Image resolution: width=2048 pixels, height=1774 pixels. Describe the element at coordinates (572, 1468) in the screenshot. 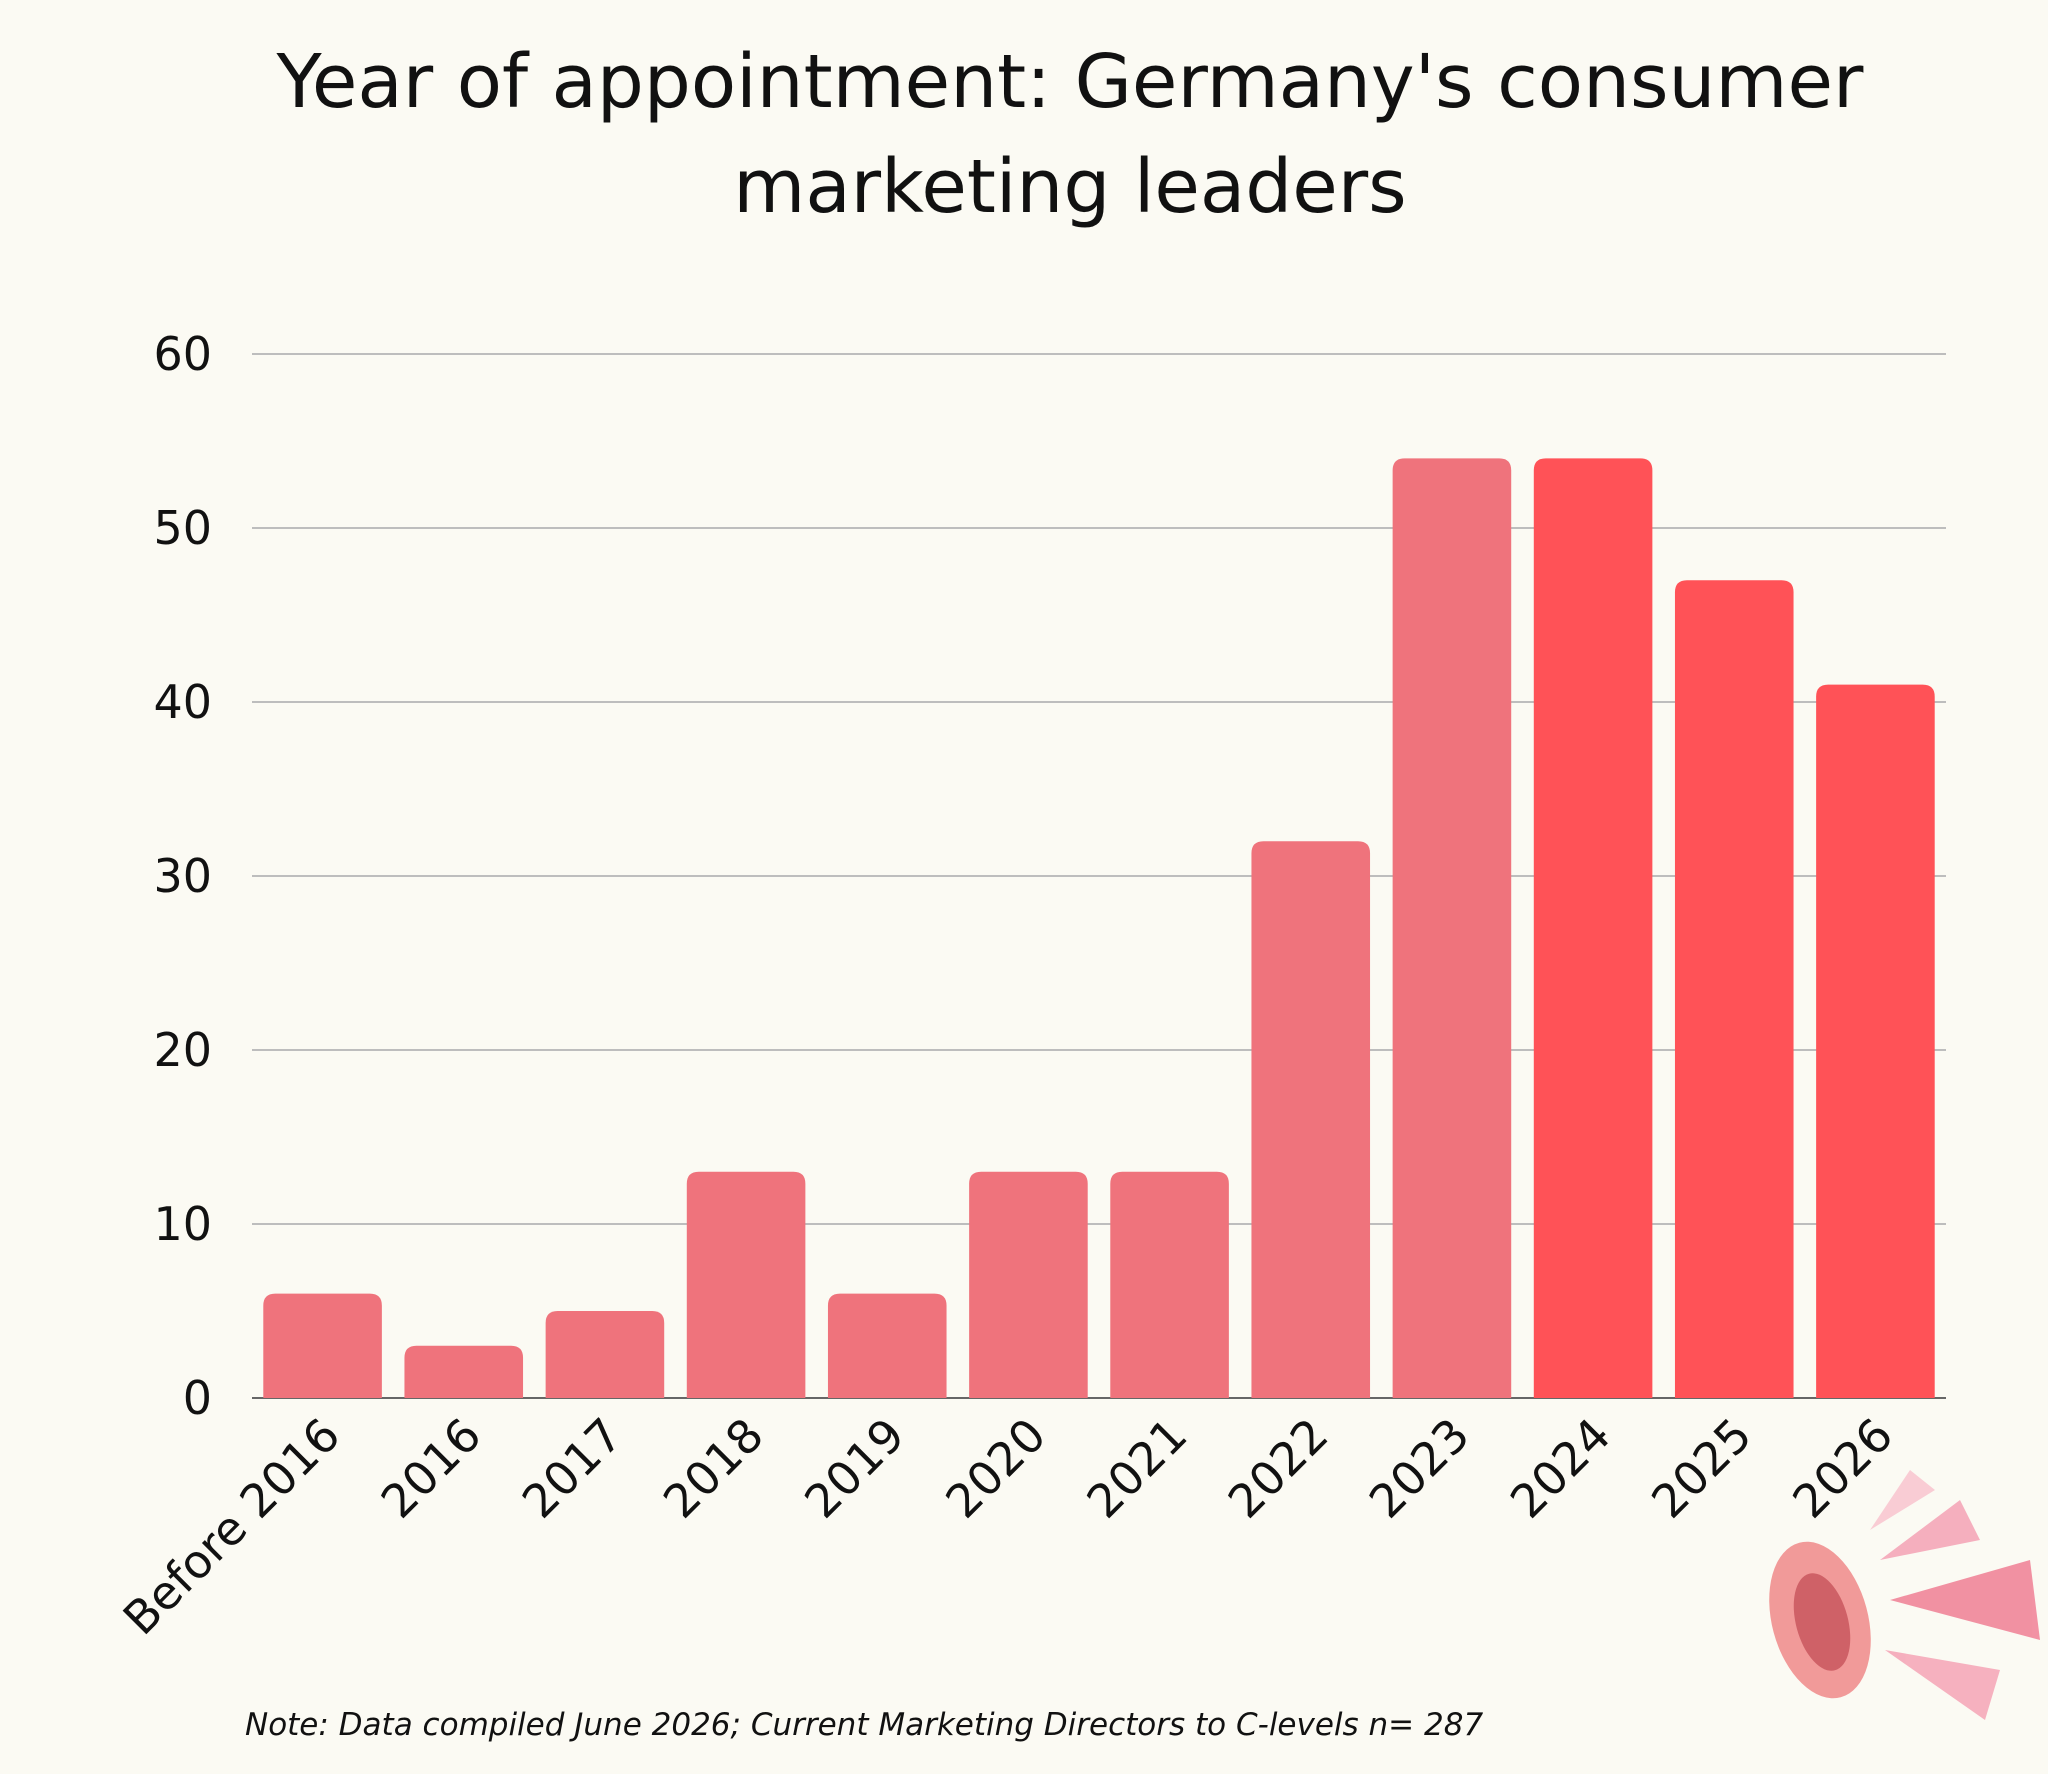

I see `x-tick-label: 2017` at that location.